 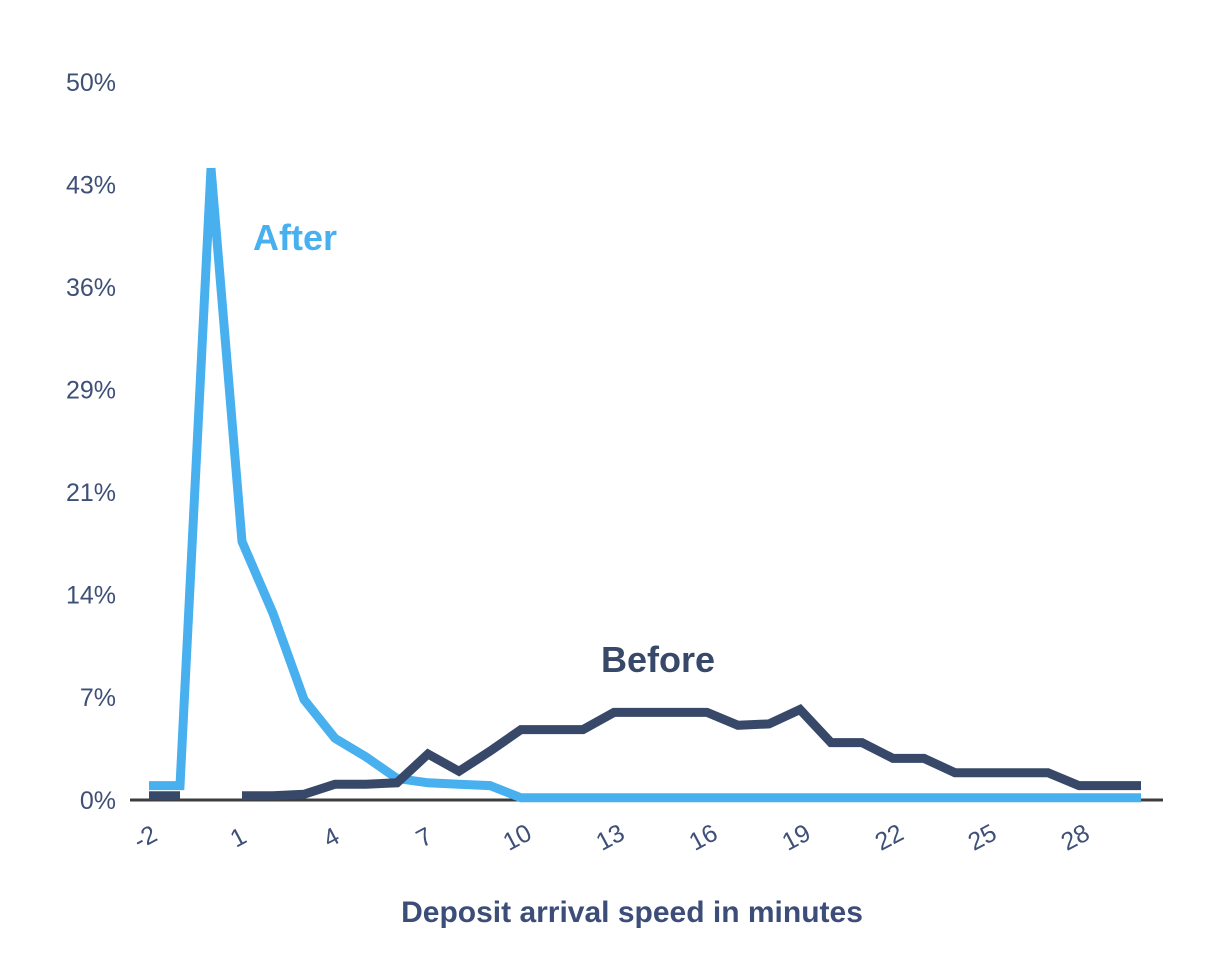 I want to click on x-tick-label: 4, so click(x=332, y=837).